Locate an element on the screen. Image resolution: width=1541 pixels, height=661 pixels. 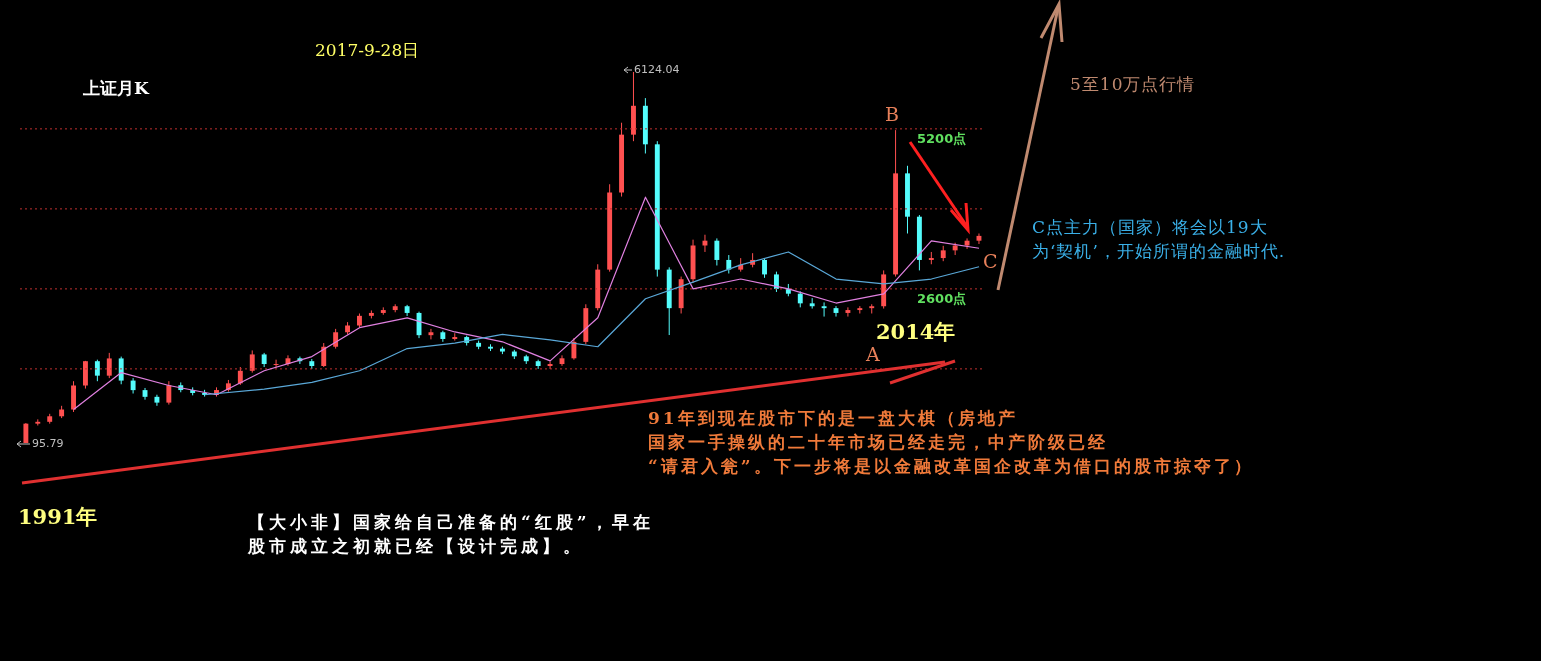
text: 【大小非】国家给自己准备的“红股”，早在股市成立之初就已经【设计完成】。 is located at coordinates (451, 534).